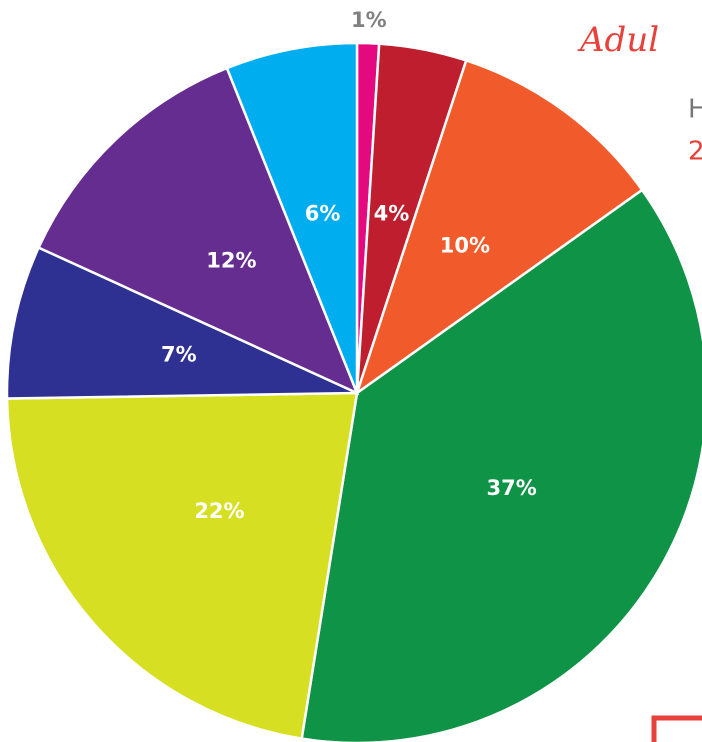  Describe the element at coordinates (676, 728) in the screenshot. I see `button-outline` at that location.